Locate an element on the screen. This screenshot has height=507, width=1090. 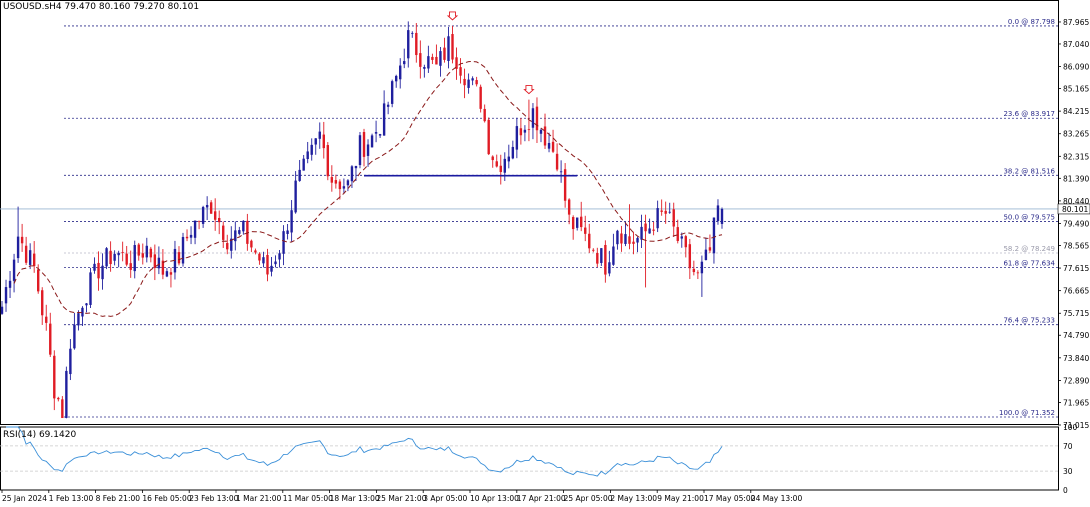
fib-level-label: 58.2 @ 78.249 is located at coordinates (1029, 249).